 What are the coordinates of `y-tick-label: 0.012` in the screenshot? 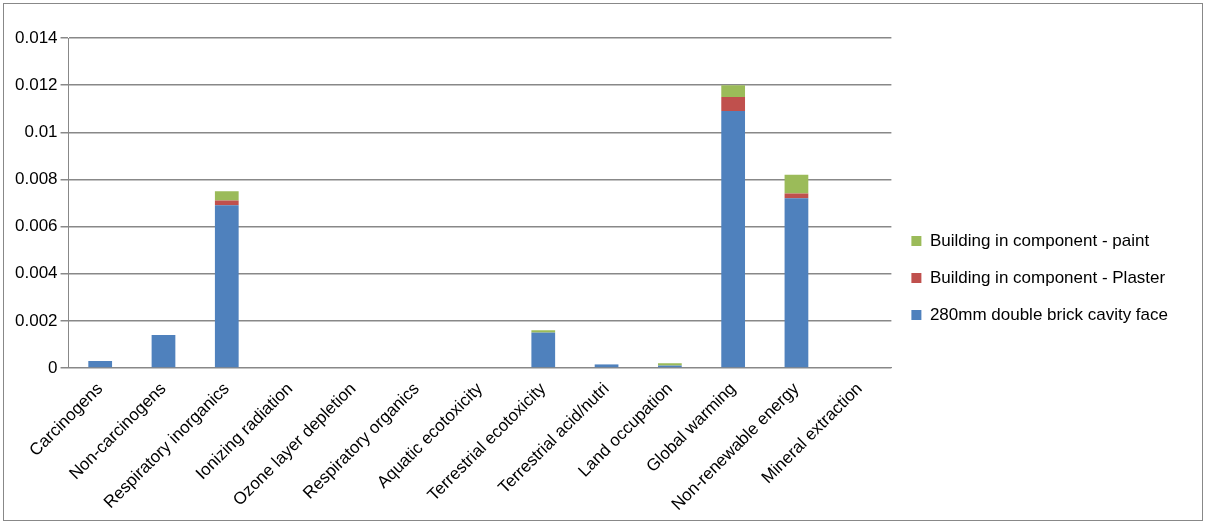 It's located at (36, 84).